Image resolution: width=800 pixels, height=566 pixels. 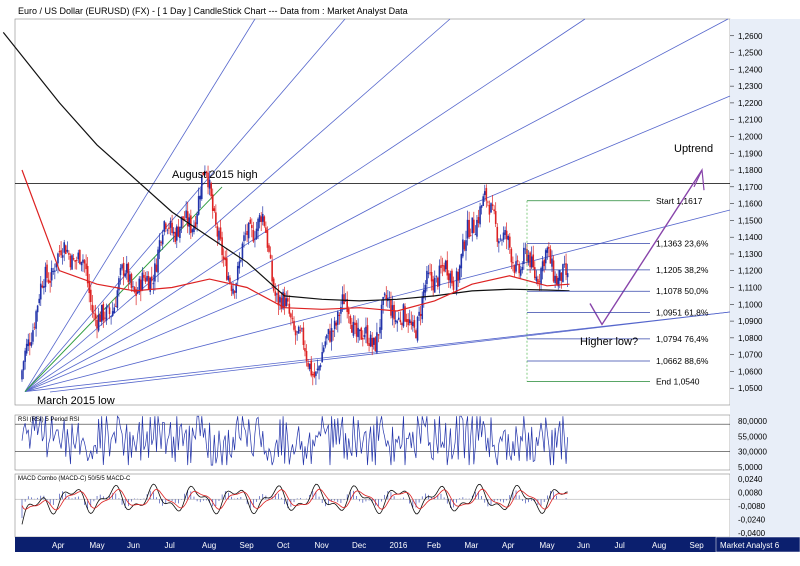 I want to click on rsi-tick-label: 5,0000, so click(x=750, y=467).